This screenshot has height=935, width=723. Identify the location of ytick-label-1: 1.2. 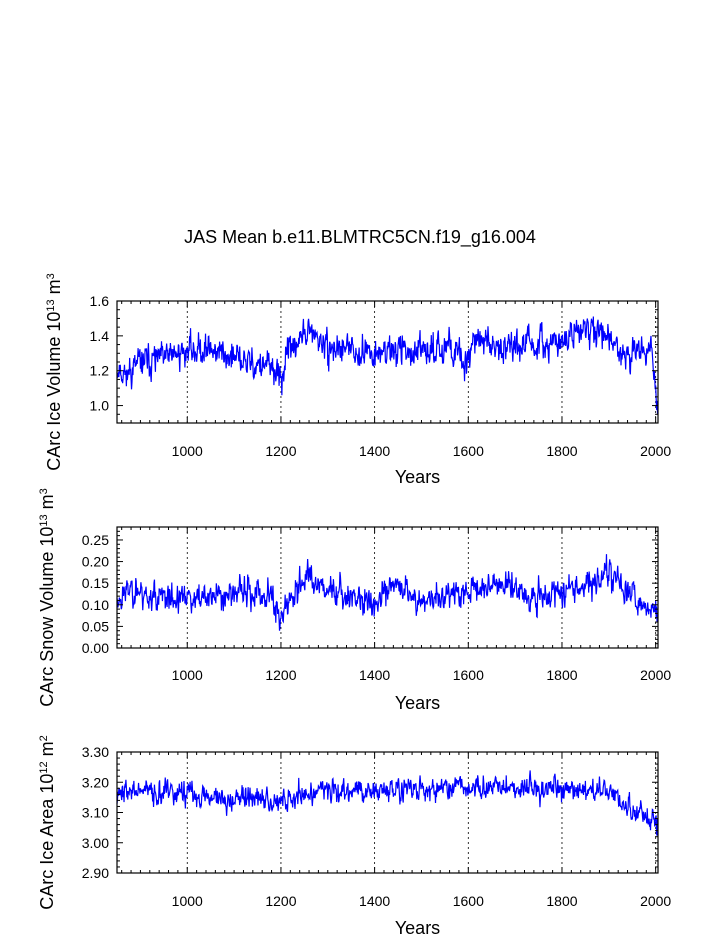
(100, 371).